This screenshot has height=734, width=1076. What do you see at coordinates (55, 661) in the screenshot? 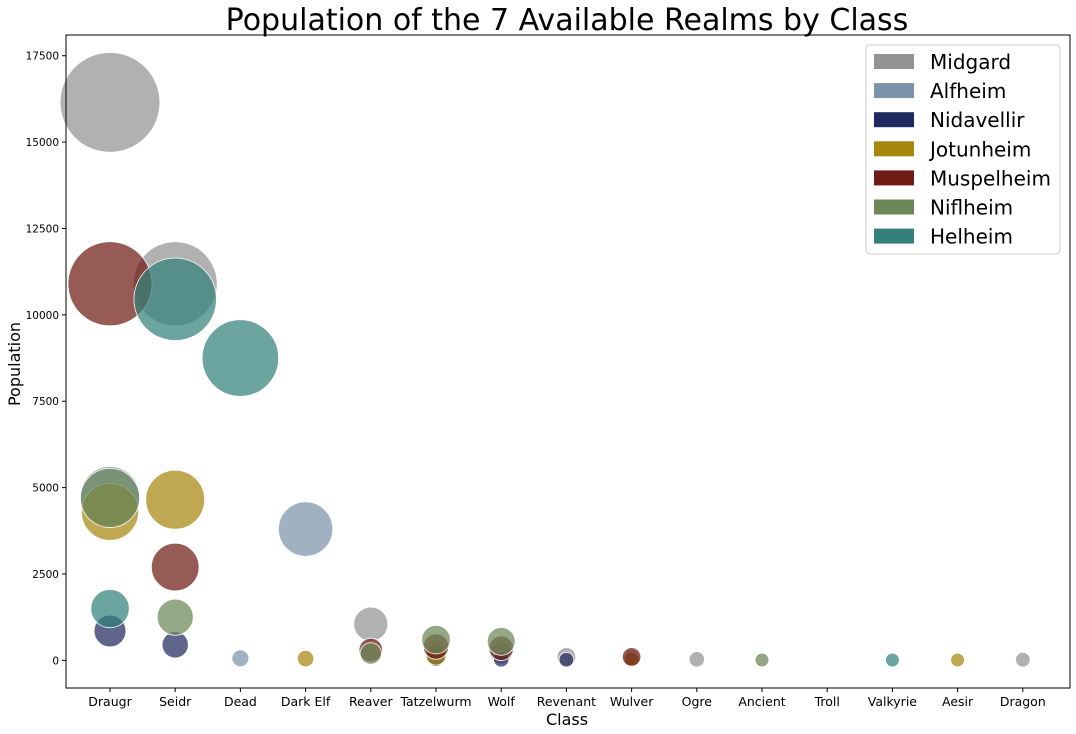
I see `y-tick-label: 0` at bounding box center [55, 661].